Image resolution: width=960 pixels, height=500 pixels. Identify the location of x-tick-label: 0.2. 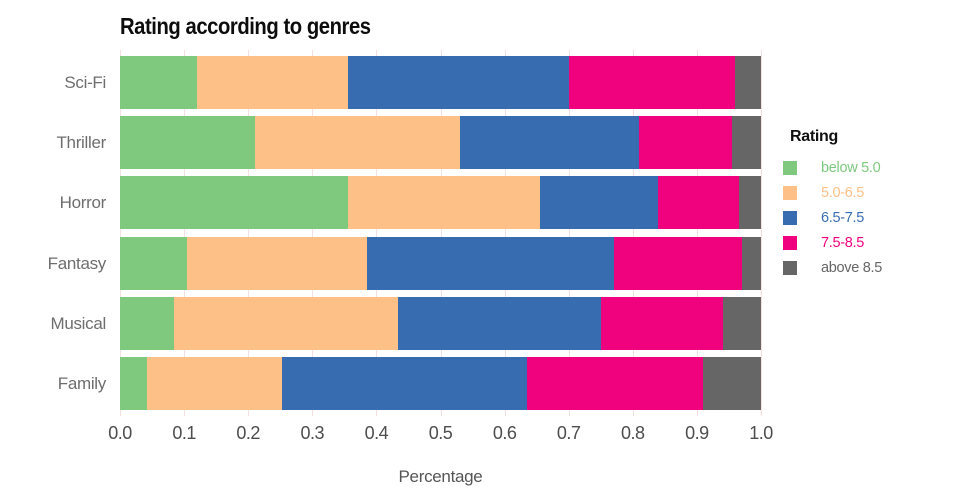
(248, 433).